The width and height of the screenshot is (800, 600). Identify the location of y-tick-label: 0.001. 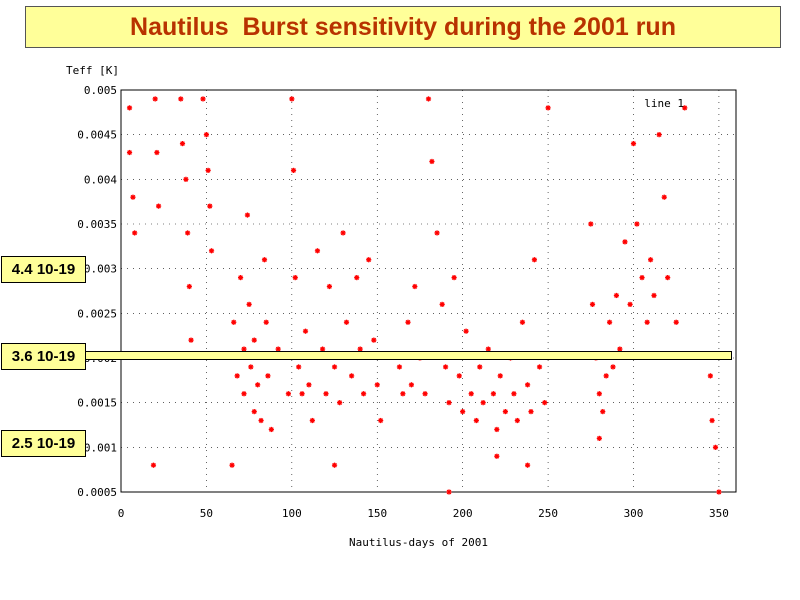
(100, 447).